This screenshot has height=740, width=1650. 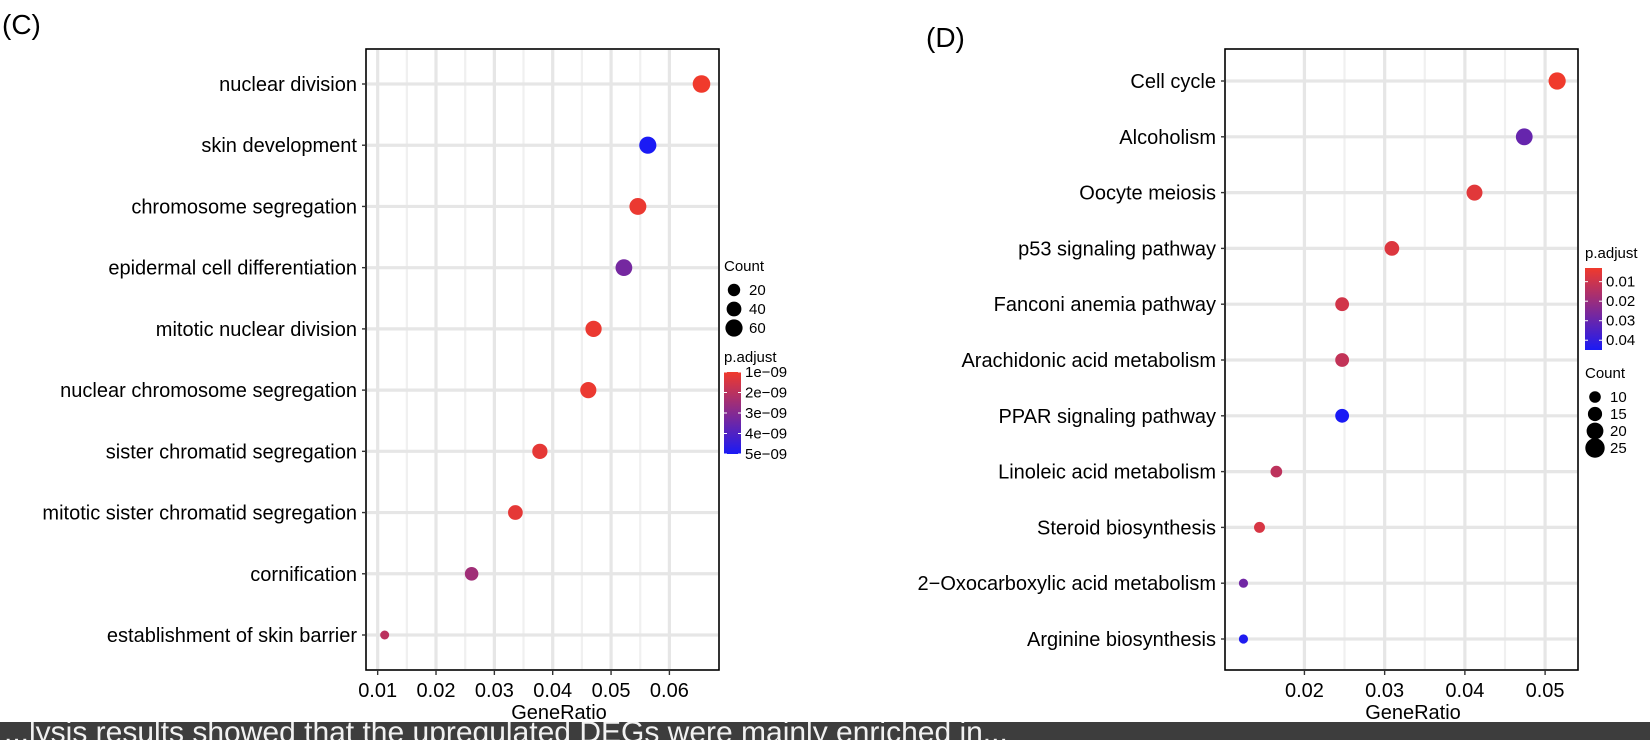 I want to click on term-label: establishment of skin barrier, so click(x=232, y=636).